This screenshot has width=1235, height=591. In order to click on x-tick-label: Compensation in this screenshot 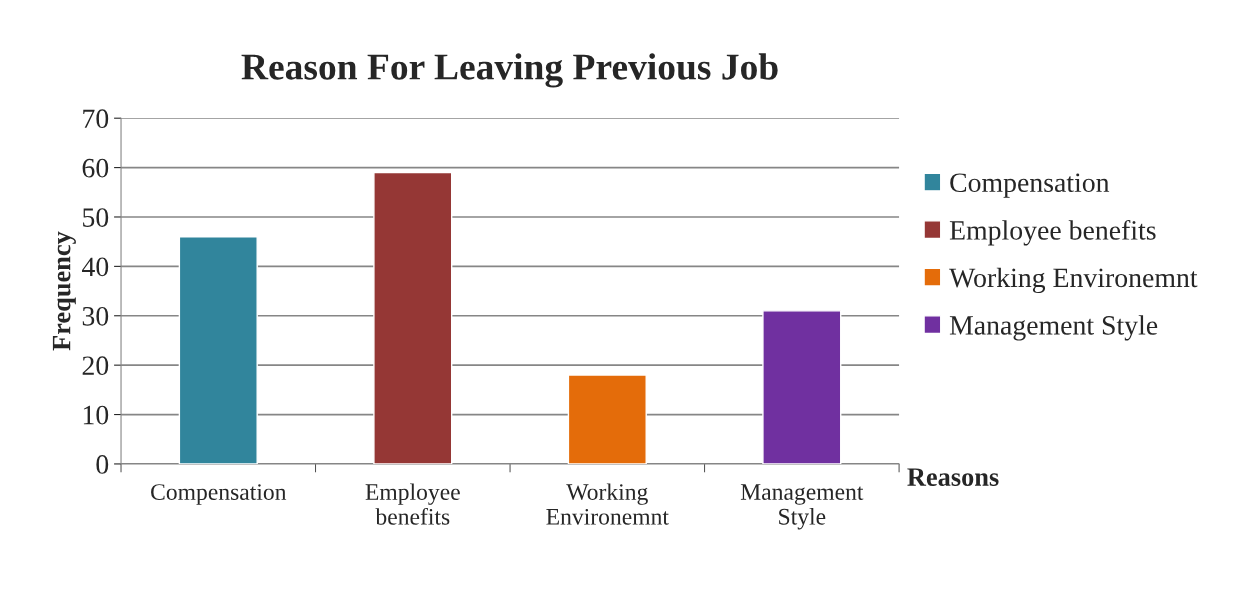, I will do `click(219, 494)`.